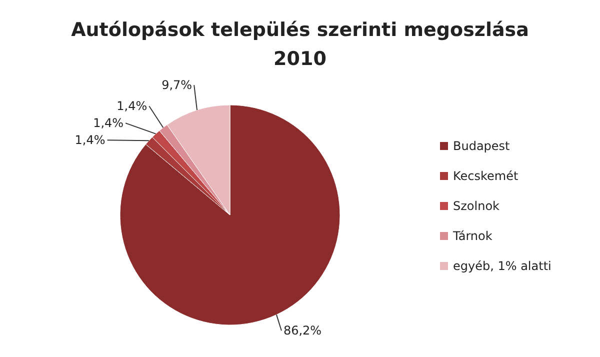  I want to click on chart-subtitle: 2010, so click(300, 59).